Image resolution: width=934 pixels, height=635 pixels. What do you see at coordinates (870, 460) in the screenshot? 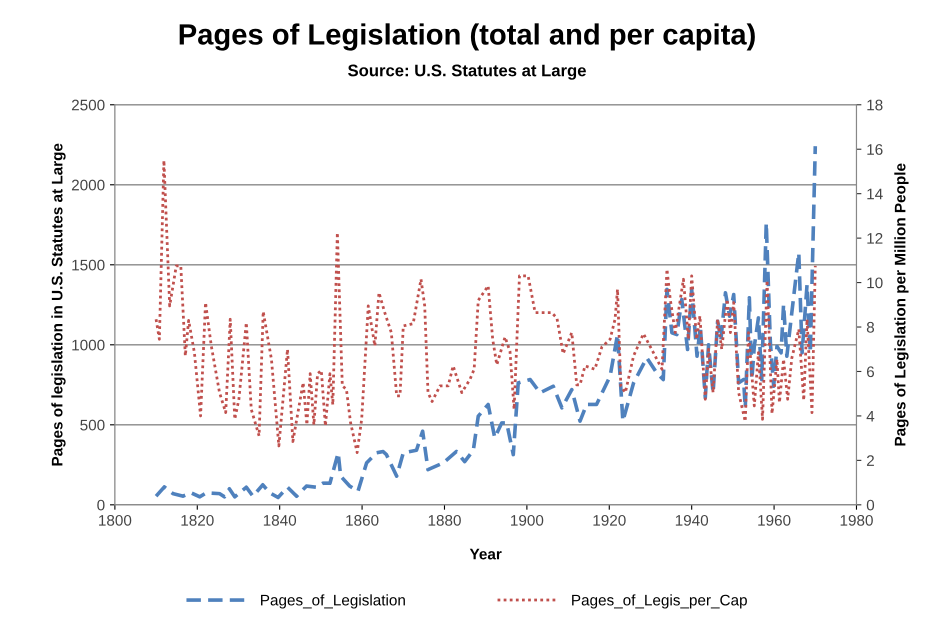
I see `y2-tick-label: 2` at bounding box center [870, 460].